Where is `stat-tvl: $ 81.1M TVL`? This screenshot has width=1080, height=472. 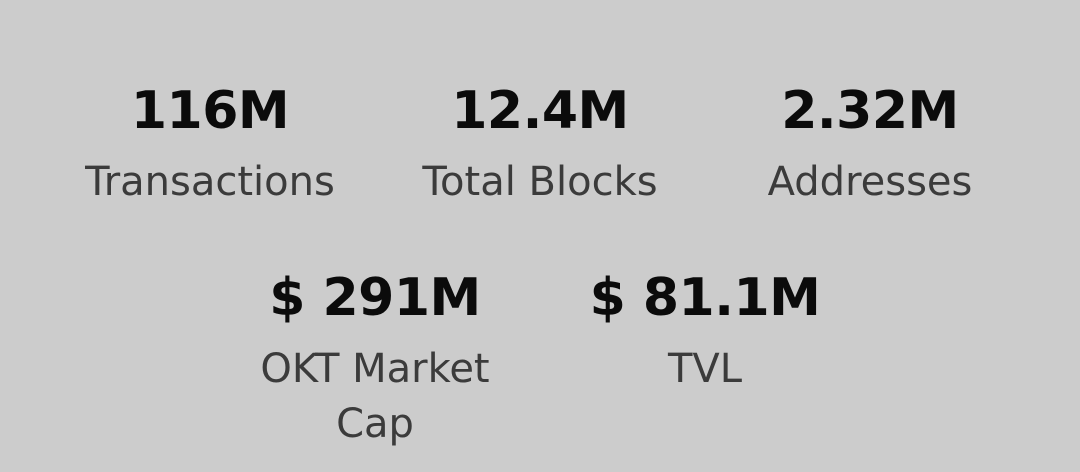 stat-tvl: $ 81.1M TVL is located at coordinates (705, 333).